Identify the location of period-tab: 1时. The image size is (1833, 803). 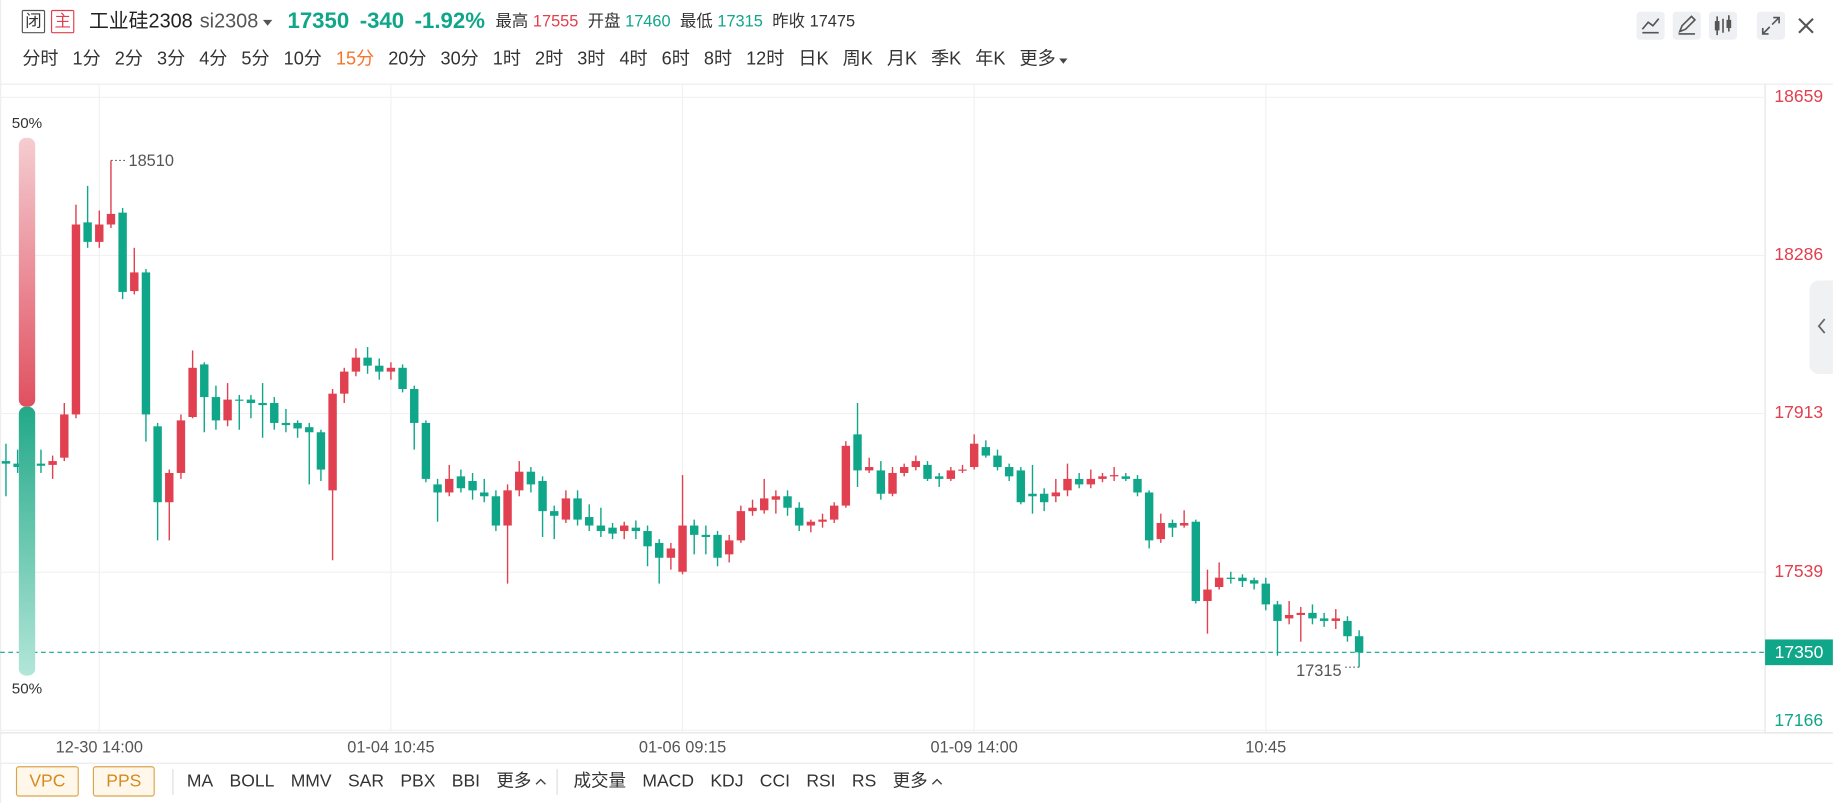
(507, 58).